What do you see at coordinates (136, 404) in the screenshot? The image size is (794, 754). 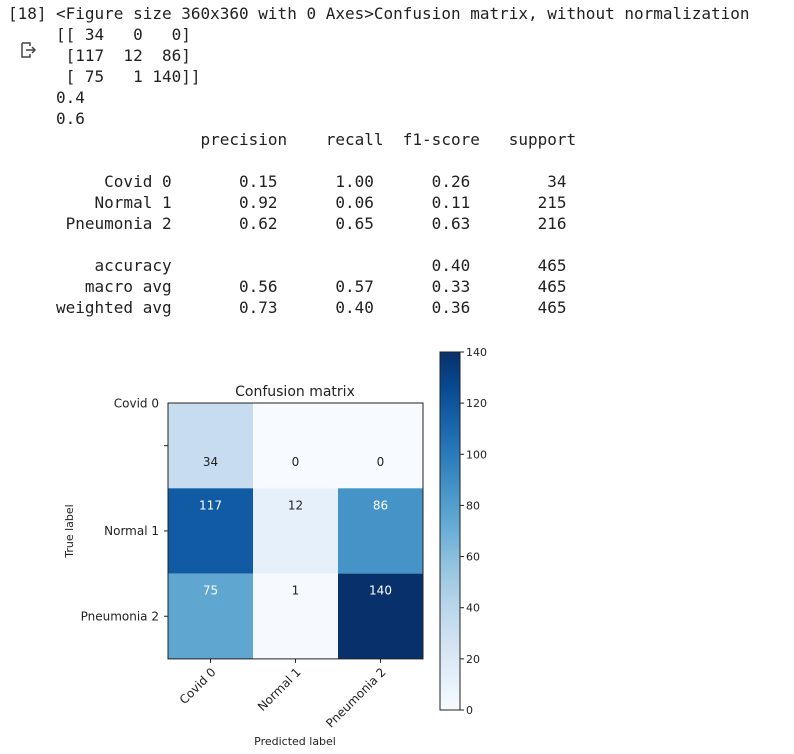 I see `y-tick-label: Covid 0` at bounding box center [136, 404].